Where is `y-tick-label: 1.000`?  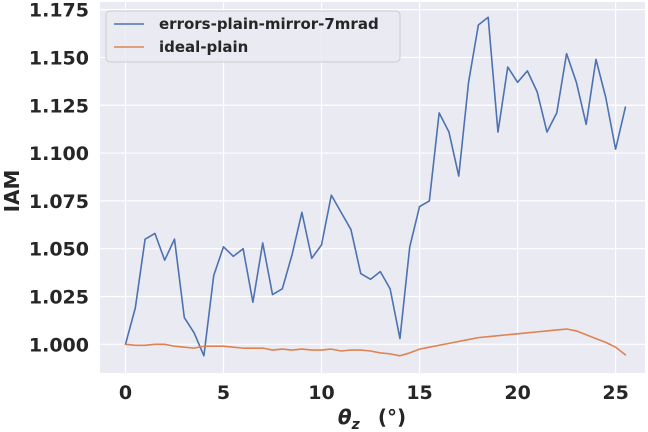
y-tick-label: 1.000 is located at coordinates (59, 345).